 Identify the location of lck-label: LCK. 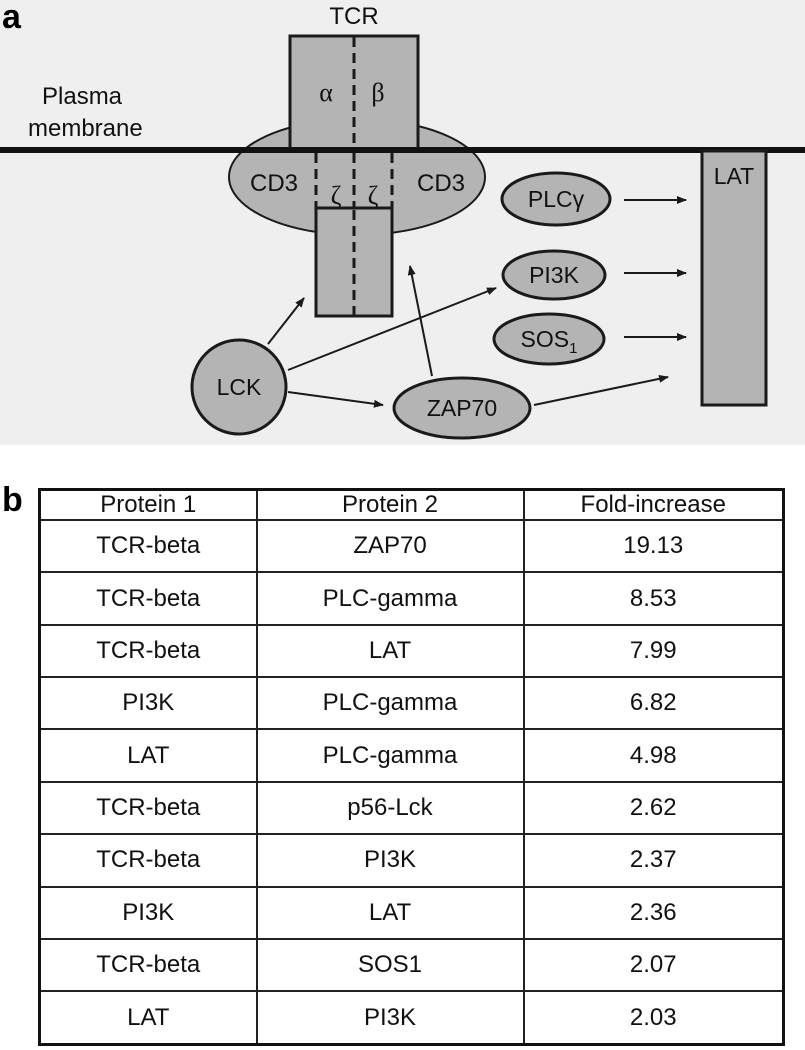
(239, 387).